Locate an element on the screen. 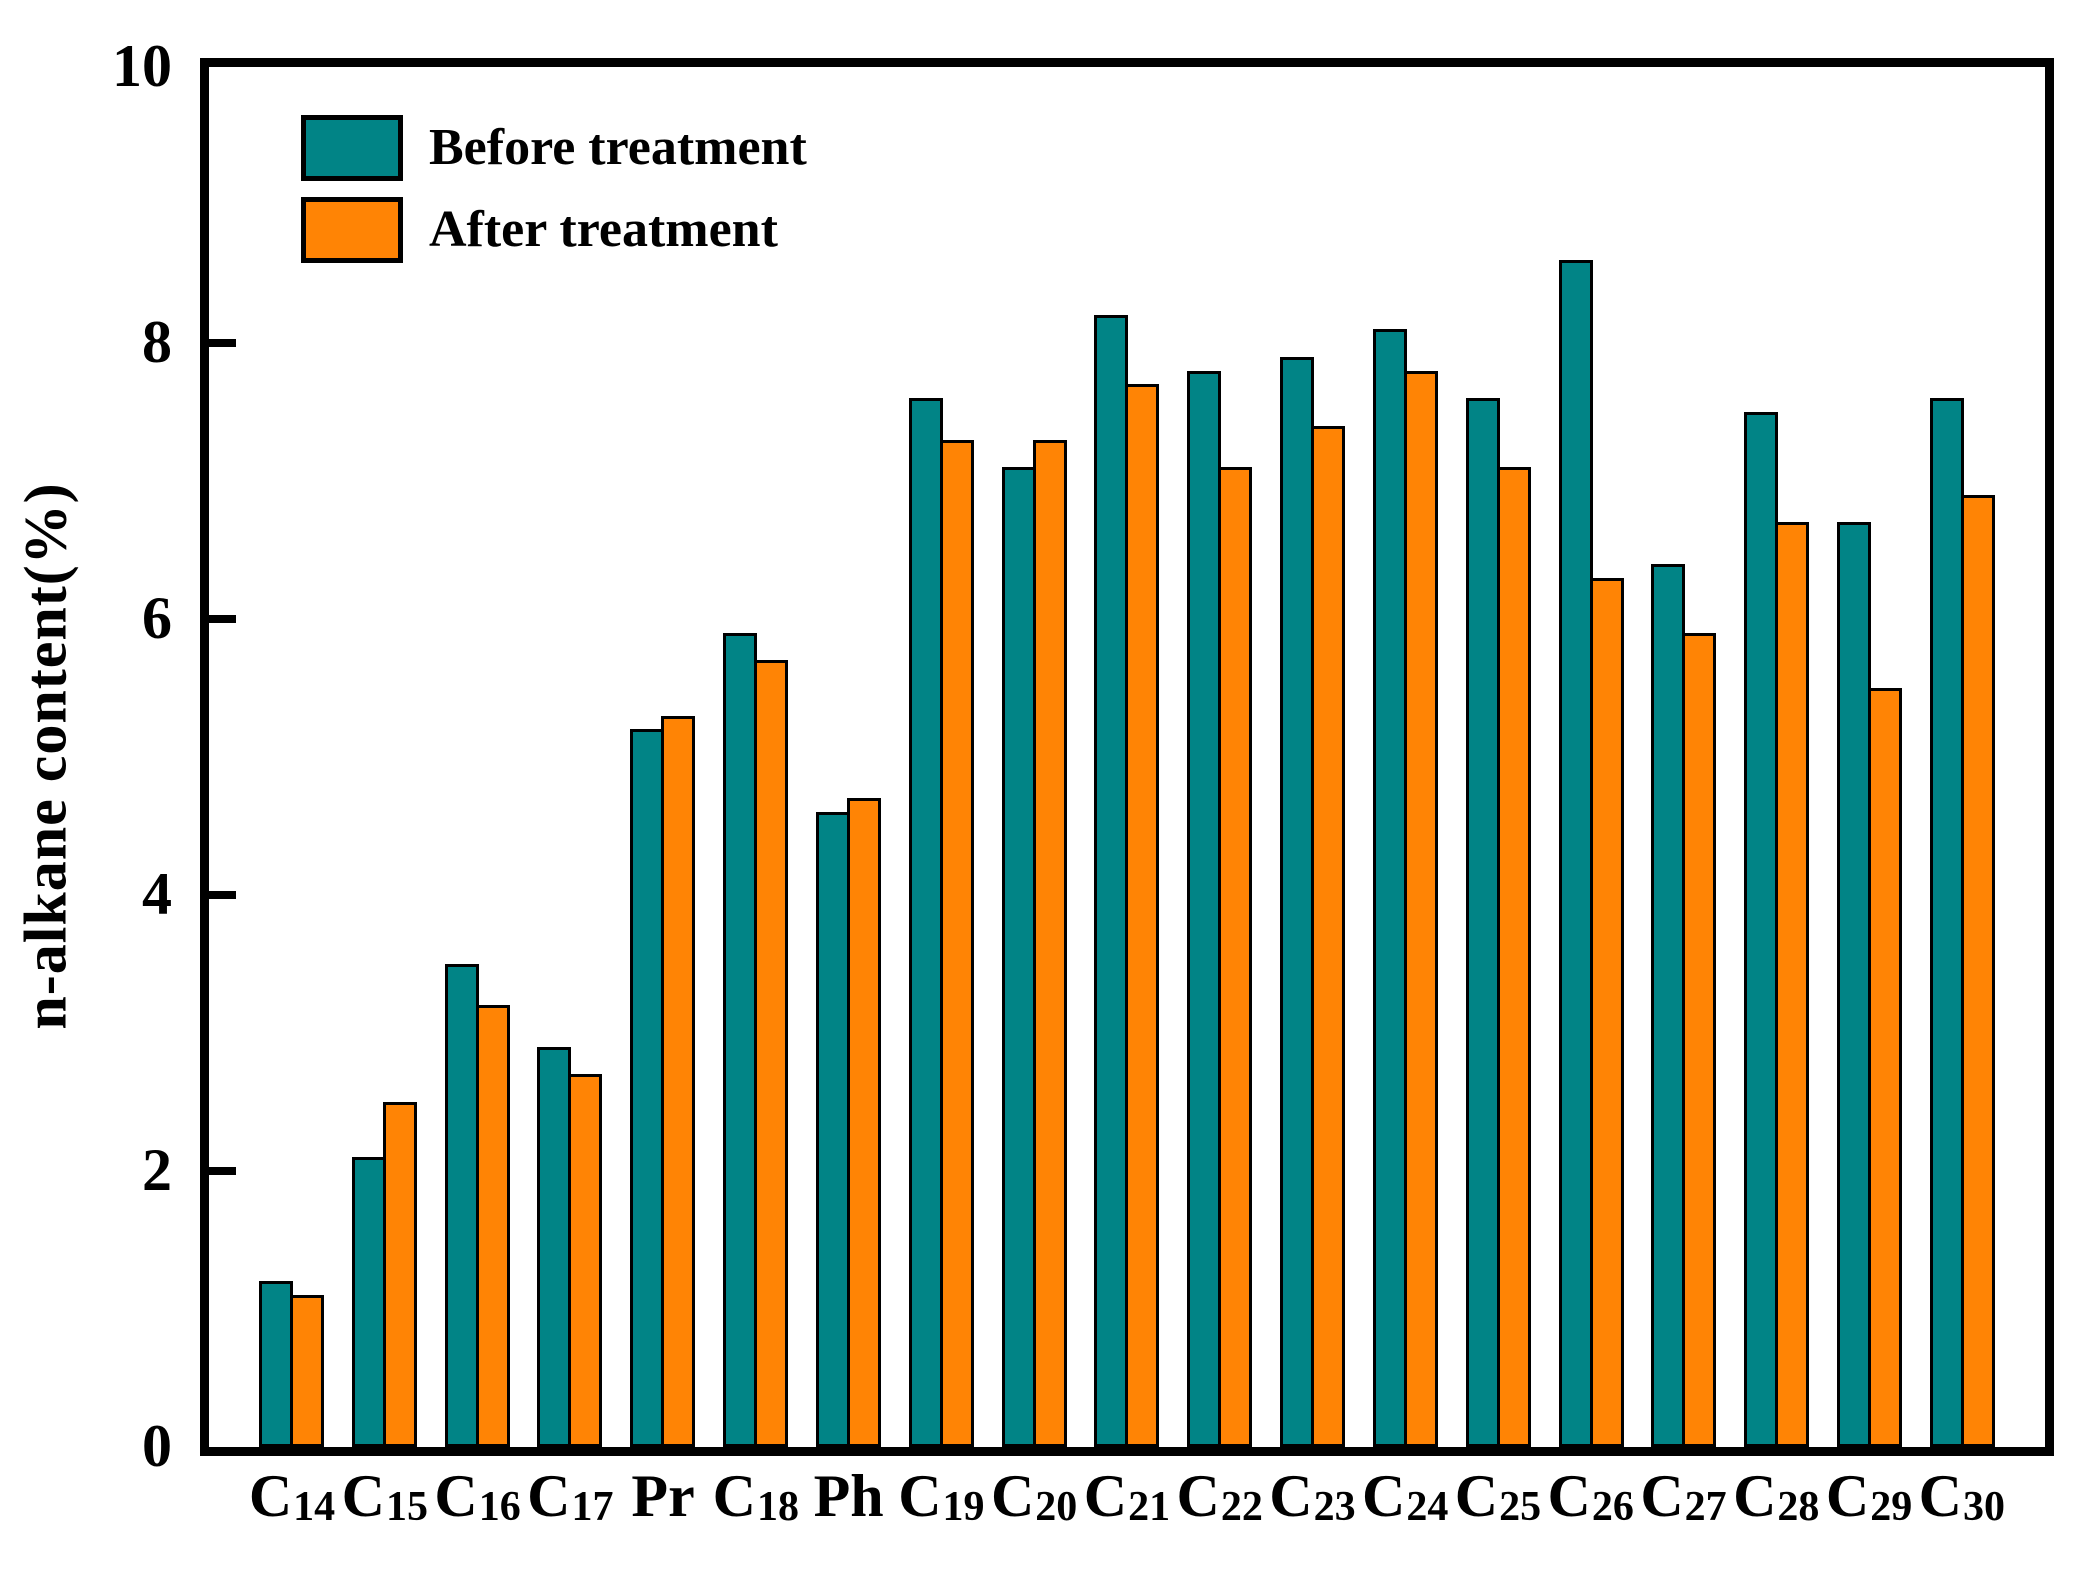 This screenshot has width=2088, height=1590. bar-group-Pr is located at coordinates (663, 757).